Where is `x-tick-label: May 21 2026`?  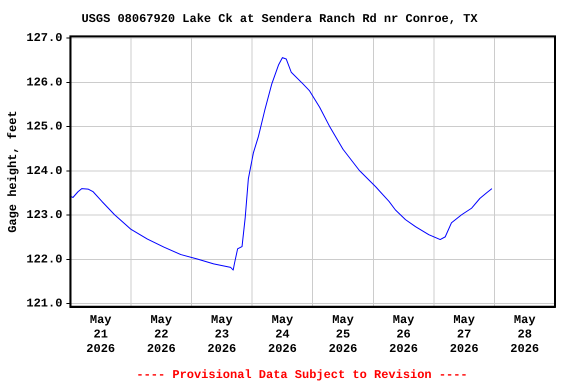 x-tick-label: May 21 2026 is located at coordinates (101, 334).